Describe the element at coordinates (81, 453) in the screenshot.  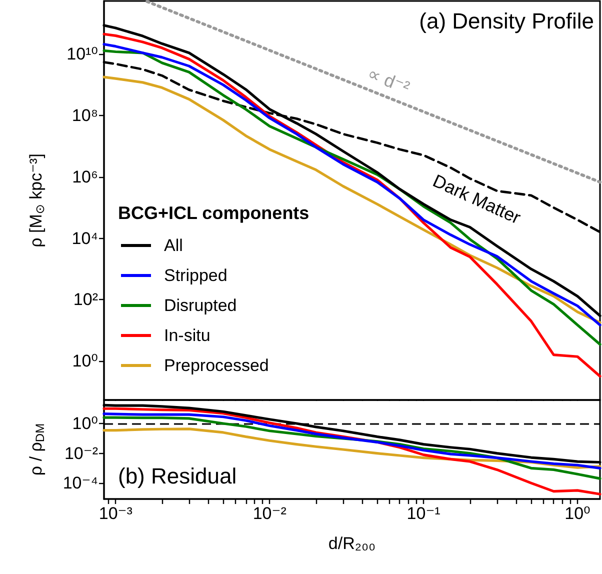
I see `y-tick-label: 10⁻²` at that location.